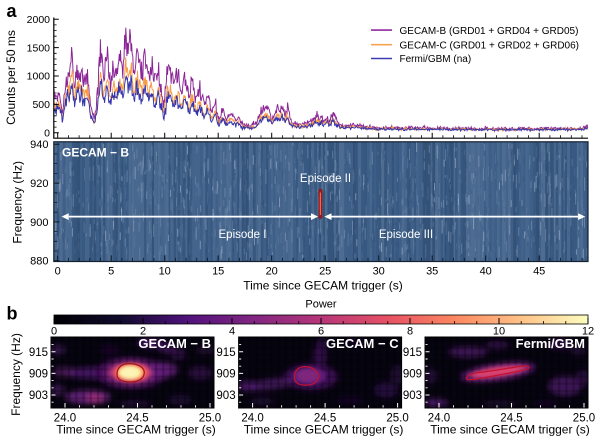 Image resolution: width=600 pixels, height=443 pixels. I want to click on svg-text: 4, so click(232, 331).